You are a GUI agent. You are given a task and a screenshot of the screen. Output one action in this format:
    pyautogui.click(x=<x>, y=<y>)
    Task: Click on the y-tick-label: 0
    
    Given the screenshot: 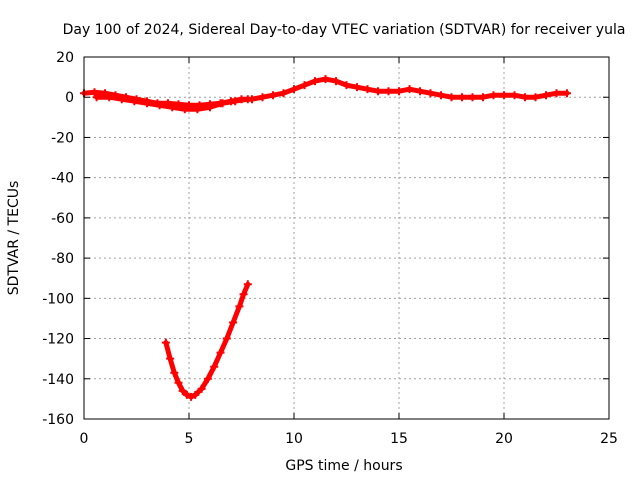 What is the action you would take?
    pyautogui.click(x=69, y=98)
    